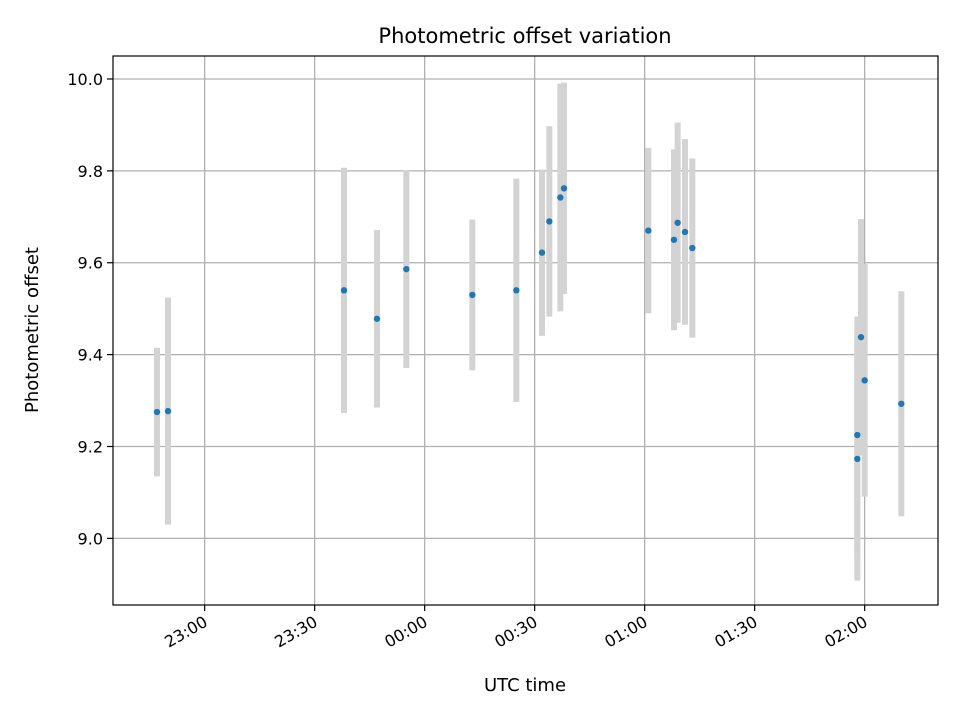 This screenshot has width=960, height=720. What do you see at coordinates (90, 355) in the screenshot?
I see `y-tick-label: 9.4` at bounding box center [90, 355].